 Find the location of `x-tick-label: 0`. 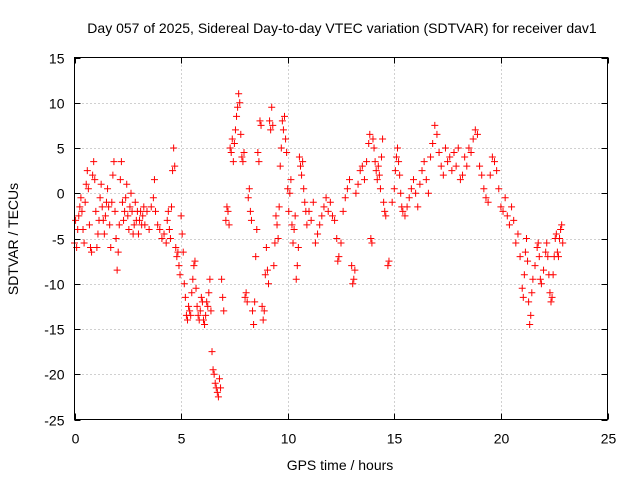

x-tick-label: 0 is located at coordinates (76, 439).